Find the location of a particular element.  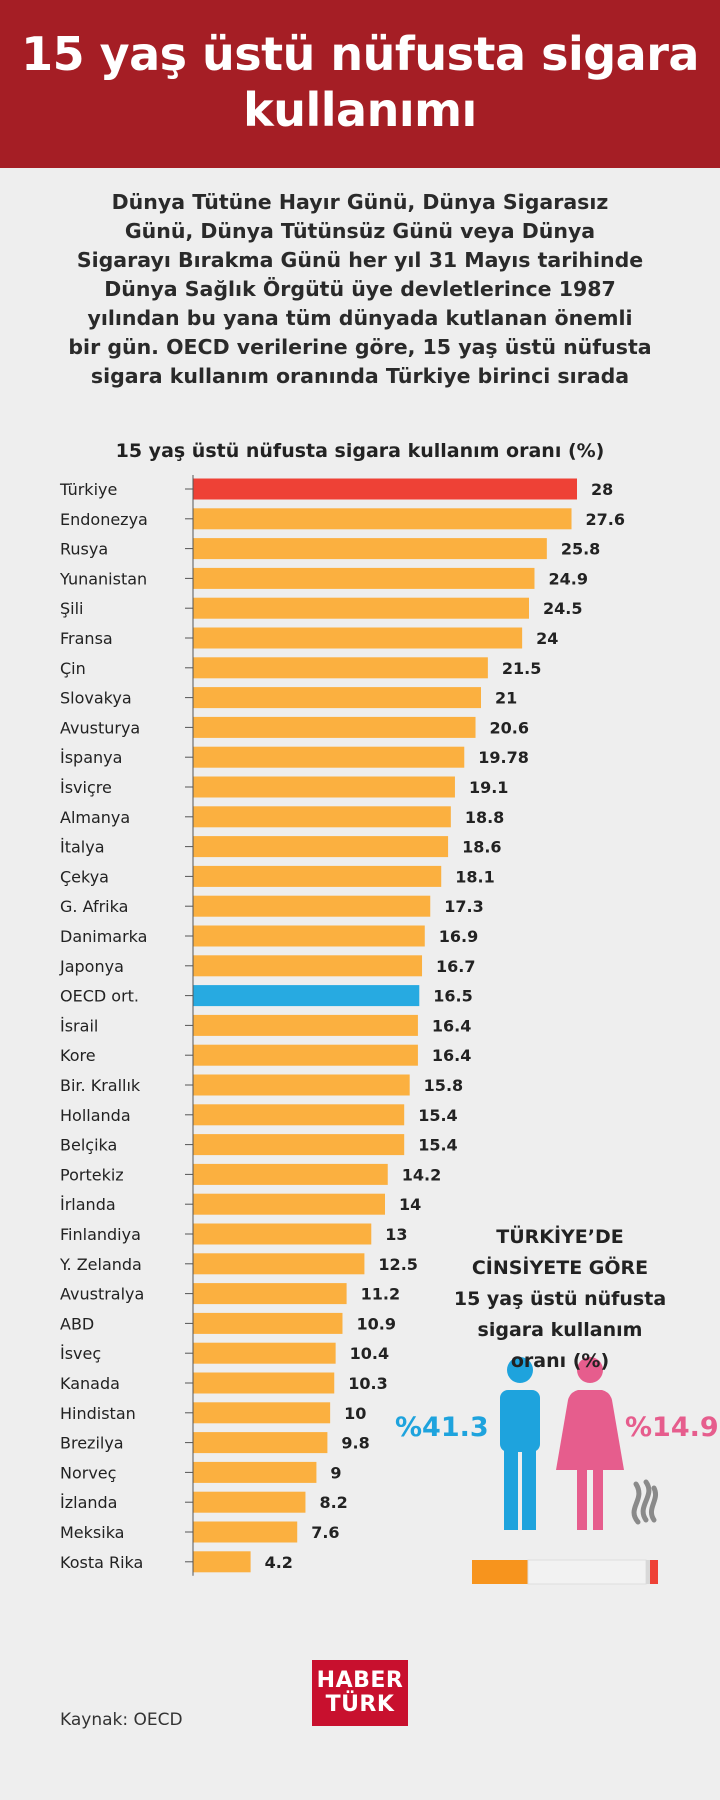

intro-line: Dünya Tütüne Hayır Günü, Dünya Sigarasız is located at coordinates (360, 202).